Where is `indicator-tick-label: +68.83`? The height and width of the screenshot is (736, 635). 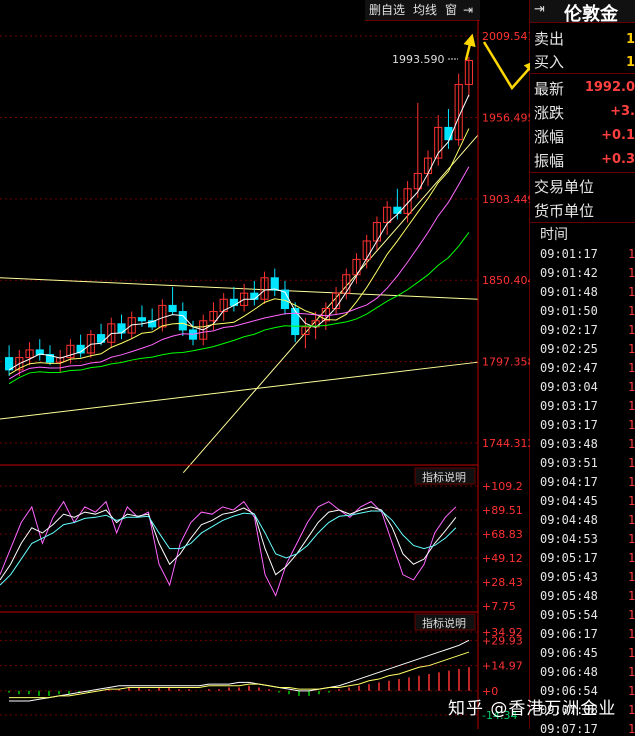 indicator-tick-label: +68.83 is located at coordinates (502, 534).